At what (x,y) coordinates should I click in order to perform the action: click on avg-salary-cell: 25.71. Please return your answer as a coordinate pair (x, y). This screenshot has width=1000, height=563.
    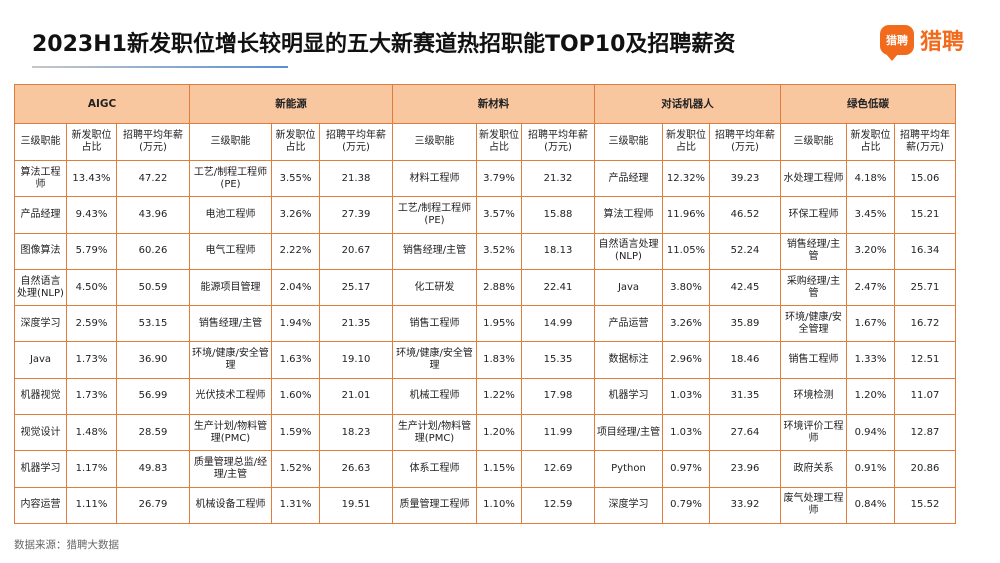
    Looking at the image, I should click on (925, 287).